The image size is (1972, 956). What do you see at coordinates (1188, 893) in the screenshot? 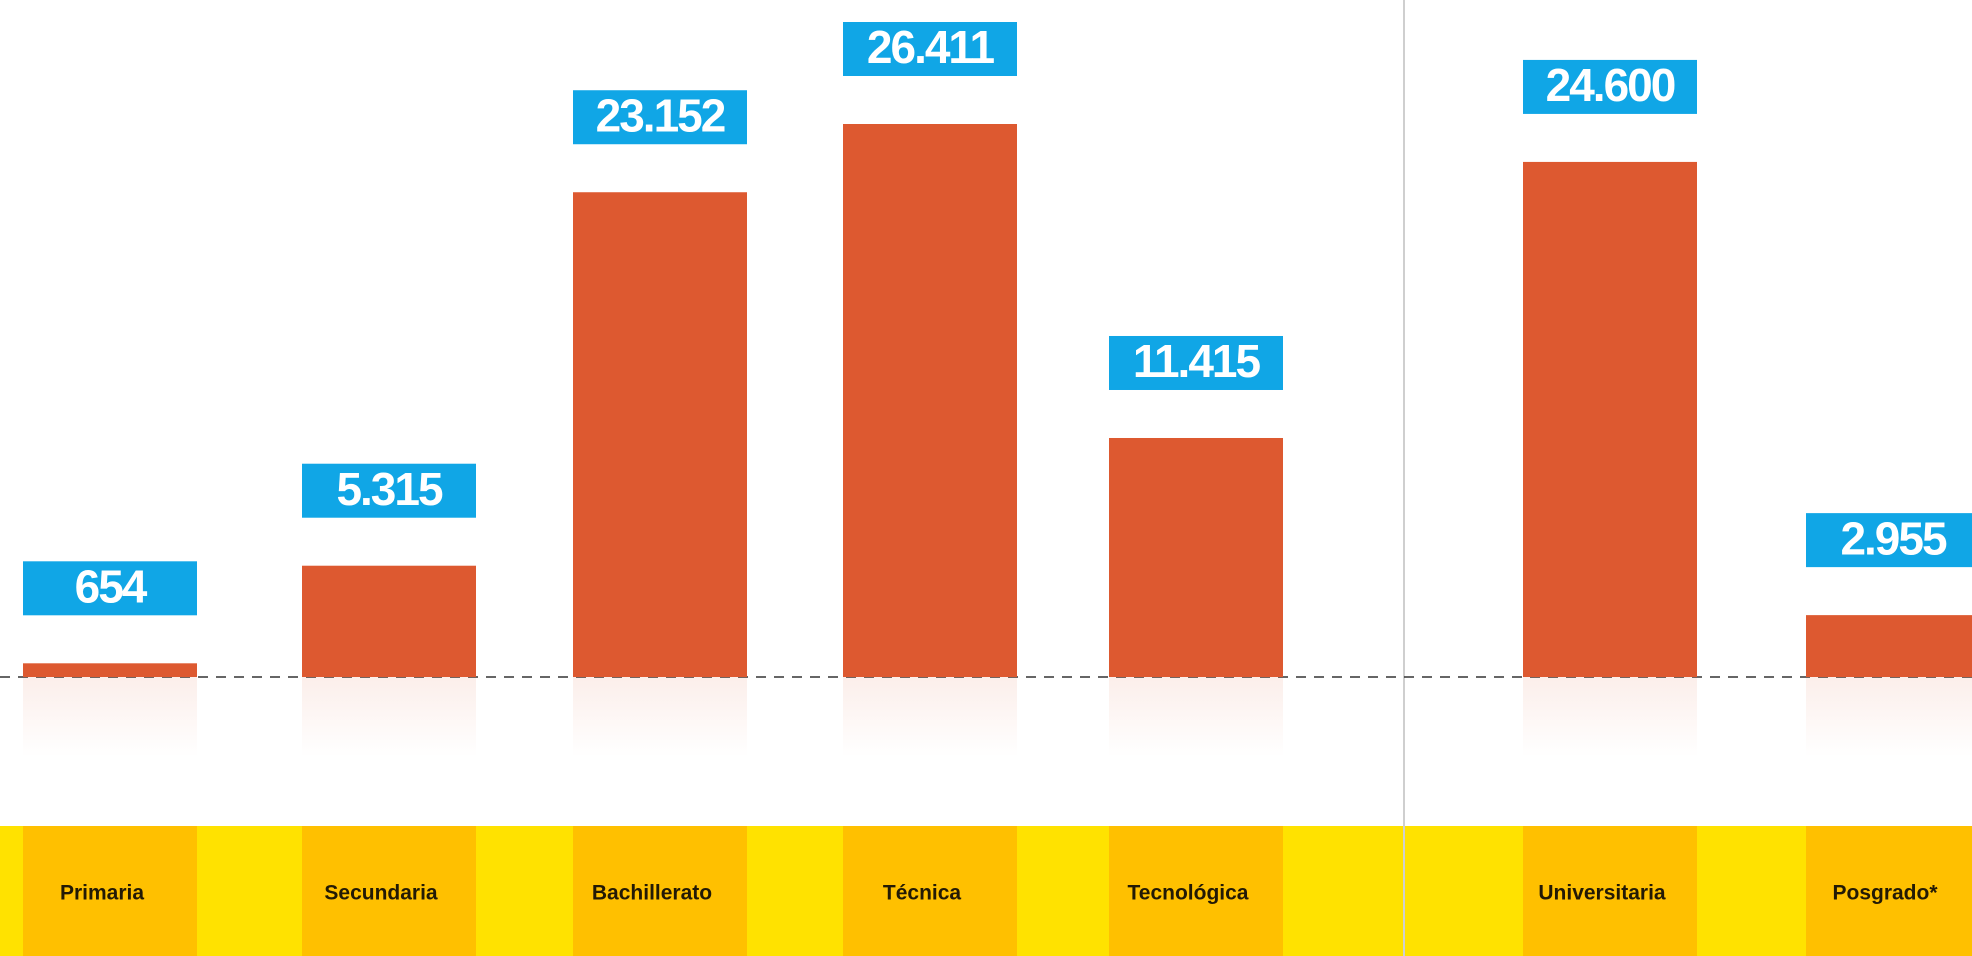
I see `category-label: Tecnológica` at bounding box center [1188, 893].